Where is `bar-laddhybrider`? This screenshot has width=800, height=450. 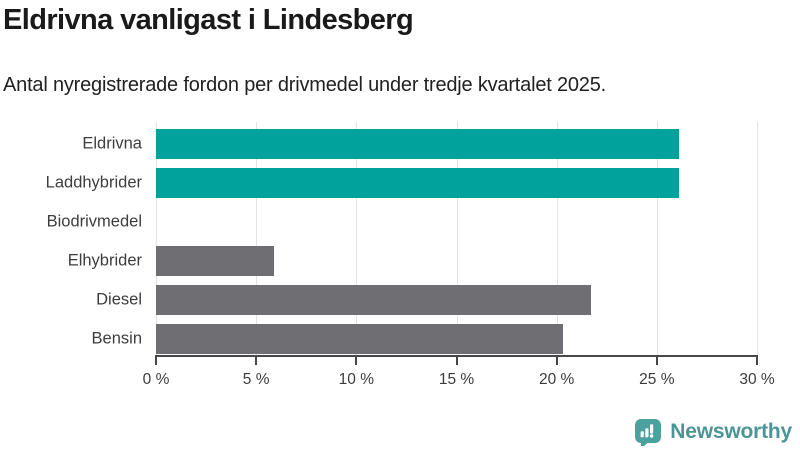 bar-laddhybrider is located at coordinates (417, 183).